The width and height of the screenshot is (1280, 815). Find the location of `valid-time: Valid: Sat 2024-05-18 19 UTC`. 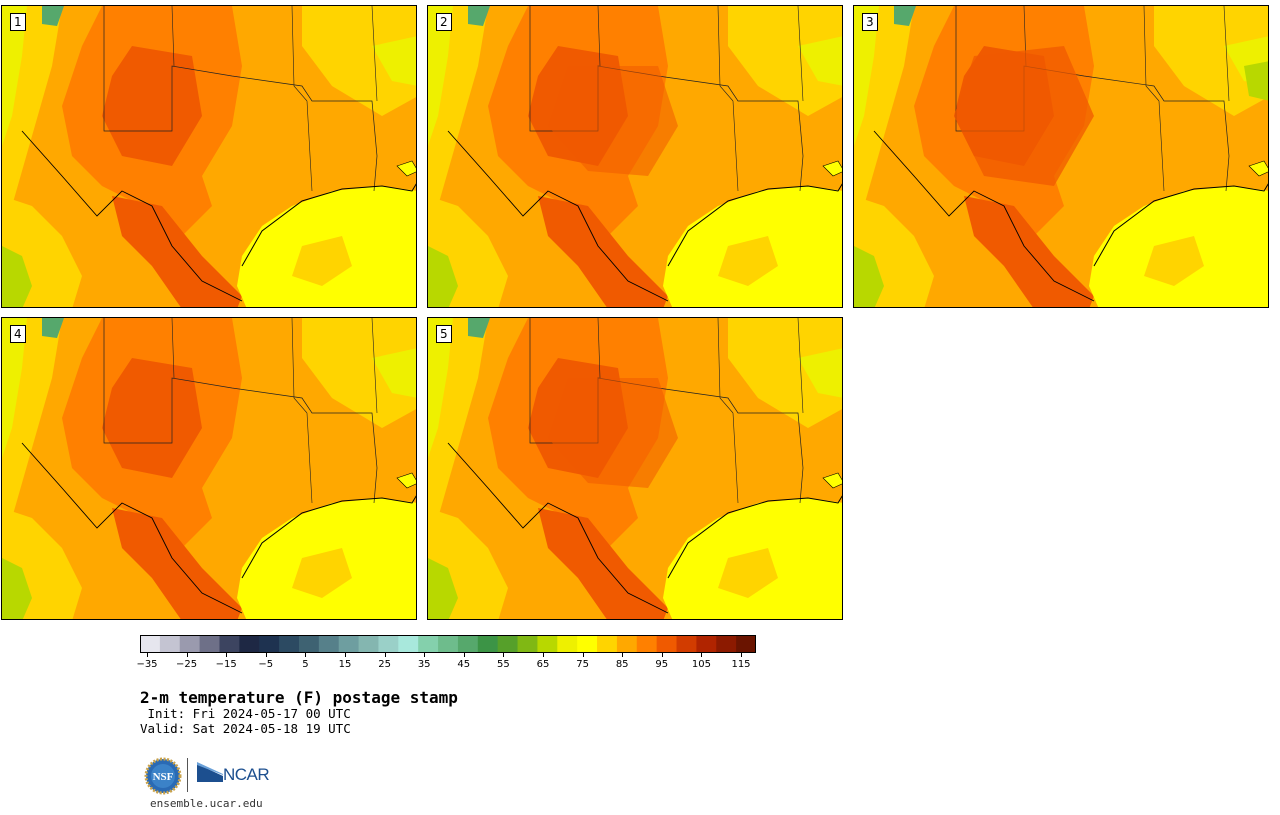

valid-time: Valid: Sat 2024-05-18 19 UTC is located at coordinates (245, 728).